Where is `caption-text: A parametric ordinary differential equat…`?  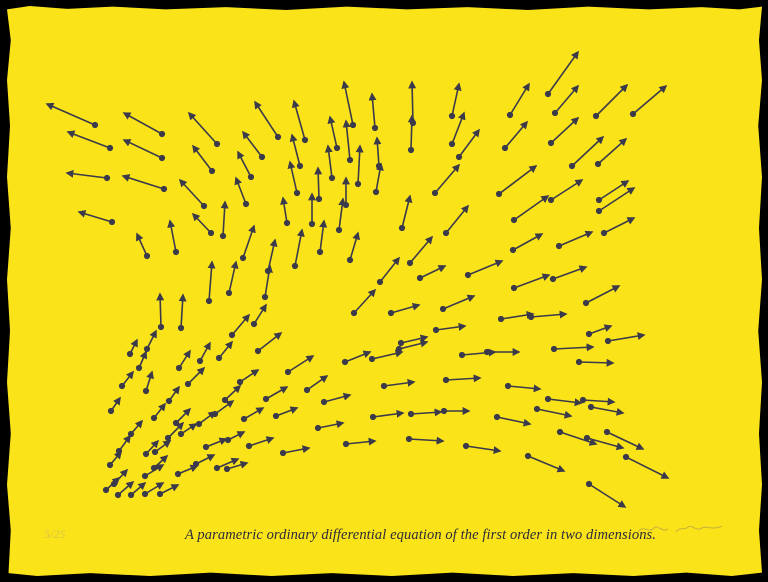 caption-text: A parametric ordinary differential equat… is located at coordinates (421, 535).